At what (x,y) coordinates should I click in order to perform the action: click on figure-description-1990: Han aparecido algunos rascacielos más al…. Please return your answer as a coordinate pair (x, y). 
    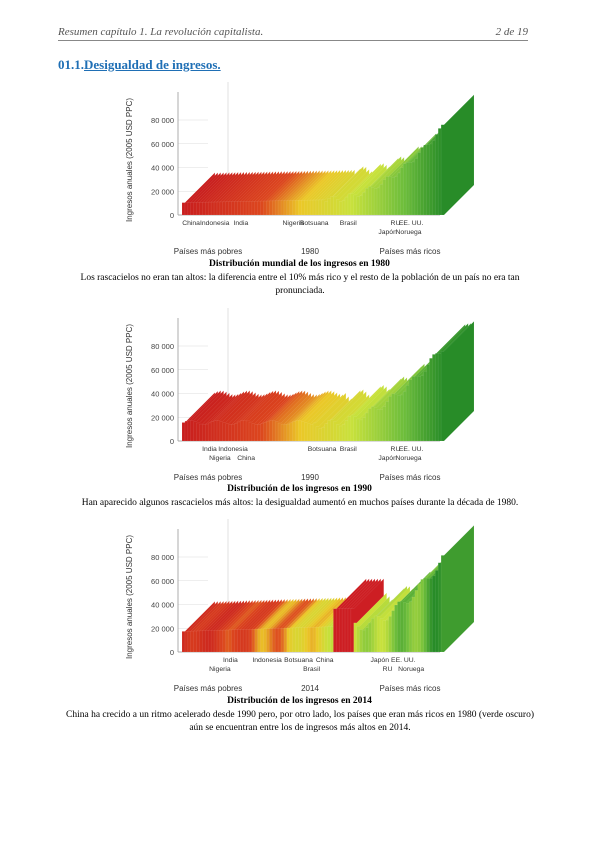
    Looking at the image, I should click on (300, 503).